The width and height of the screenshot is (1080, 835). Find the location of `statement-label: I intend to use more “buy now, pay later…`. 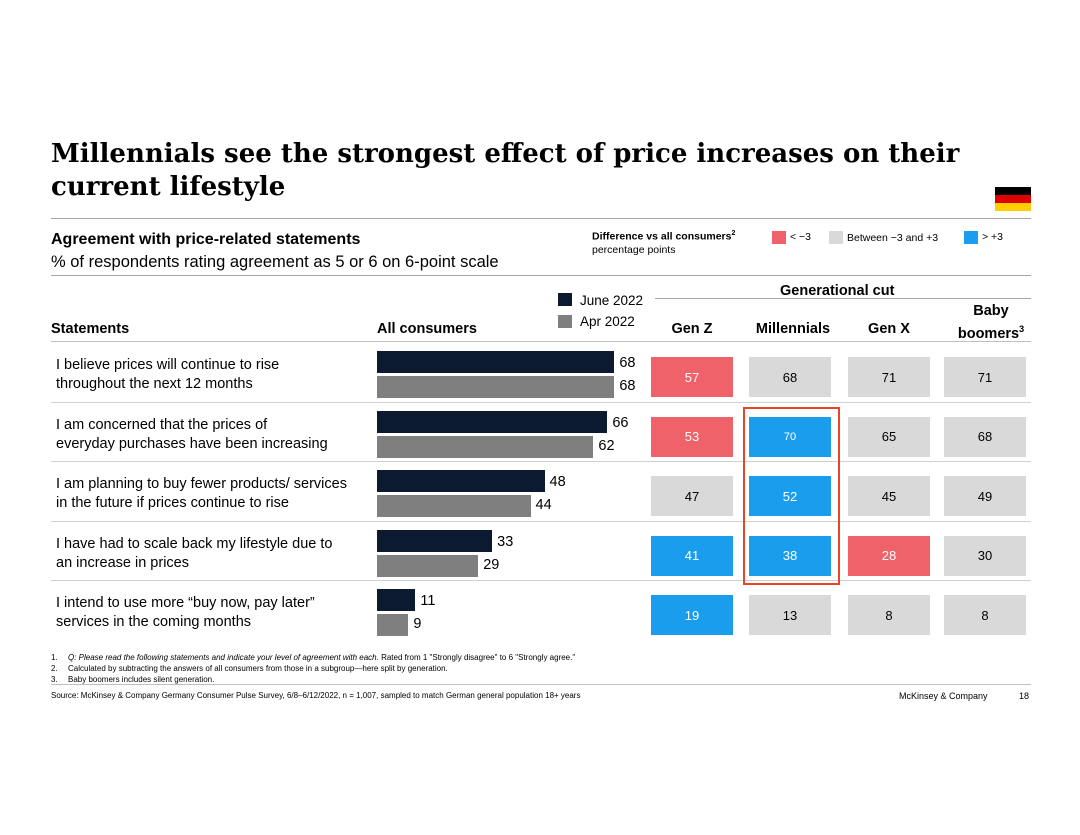

statement-label: I intend to use more “buy now, pay later… is located at coordinates (216, 613).